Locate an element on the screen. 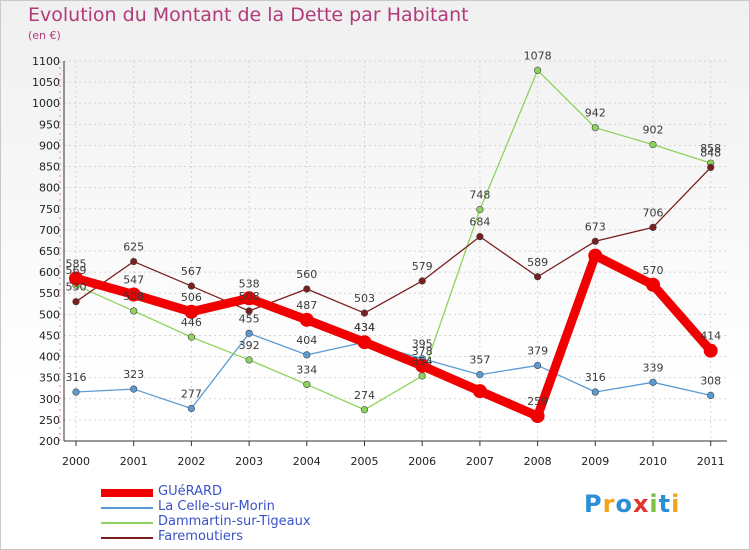 The height and width of the screenshot is (550, 750). data-label-faremoutiers: 560 is located at coordinates (306, 274).